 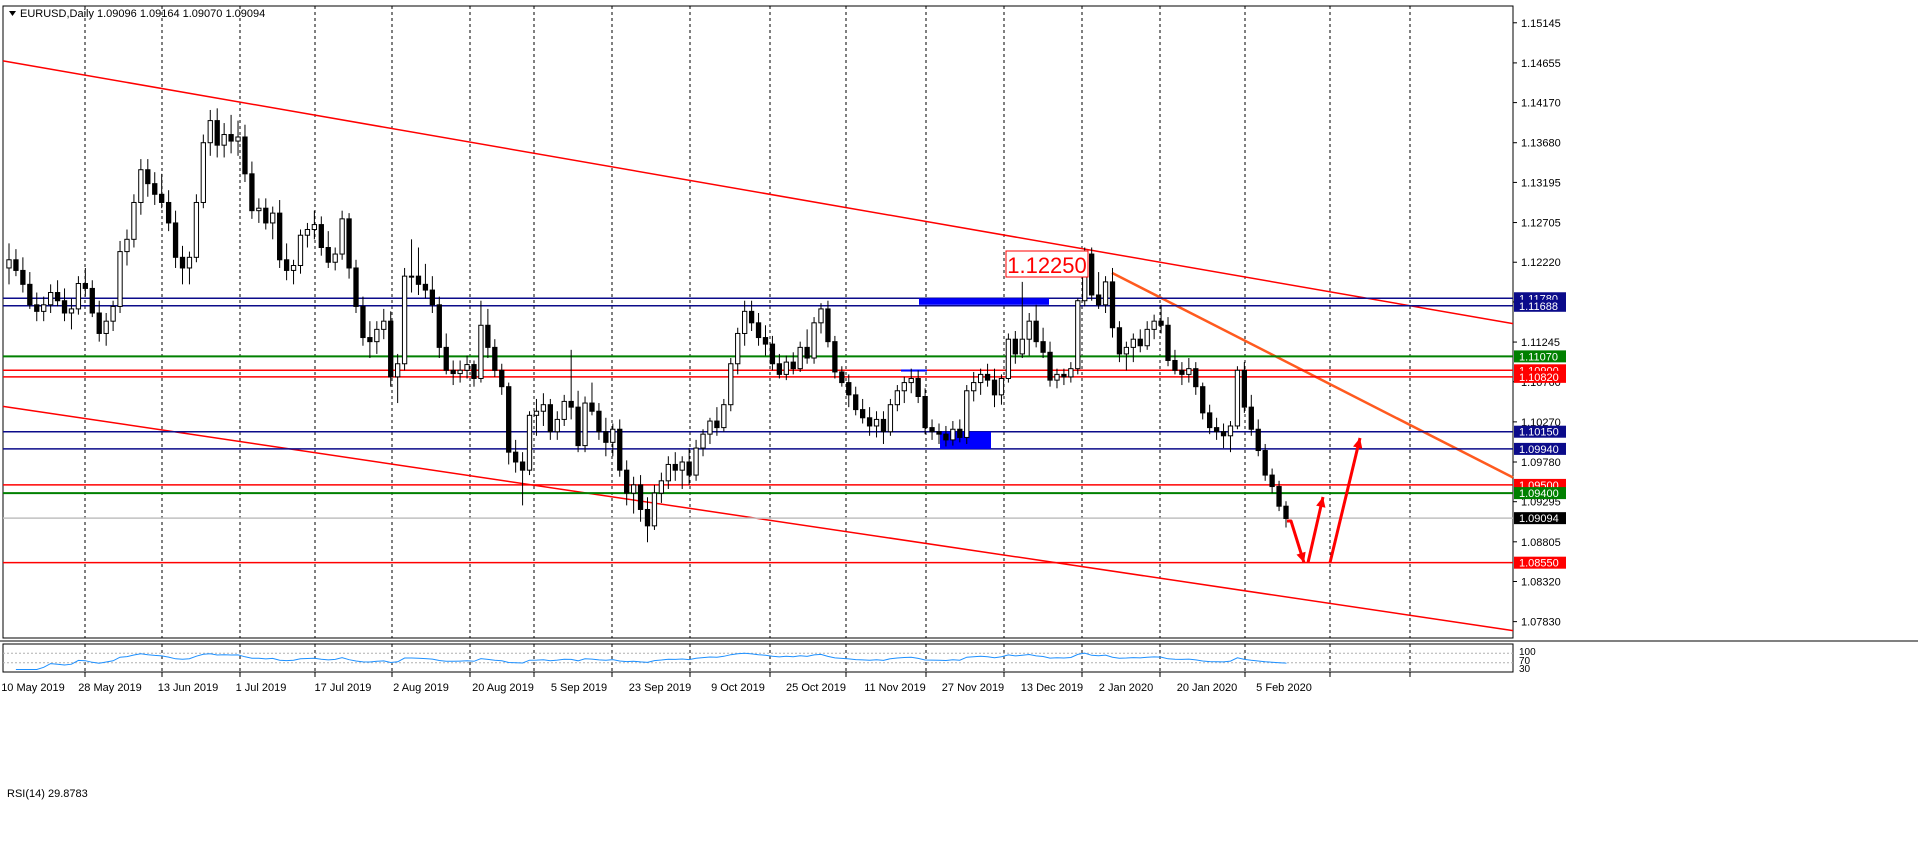 What do you see at coordinates (1541, 104) in the screenshot?
I see `y-tick-label: 1.14170` at bounding box center [1541, 104].